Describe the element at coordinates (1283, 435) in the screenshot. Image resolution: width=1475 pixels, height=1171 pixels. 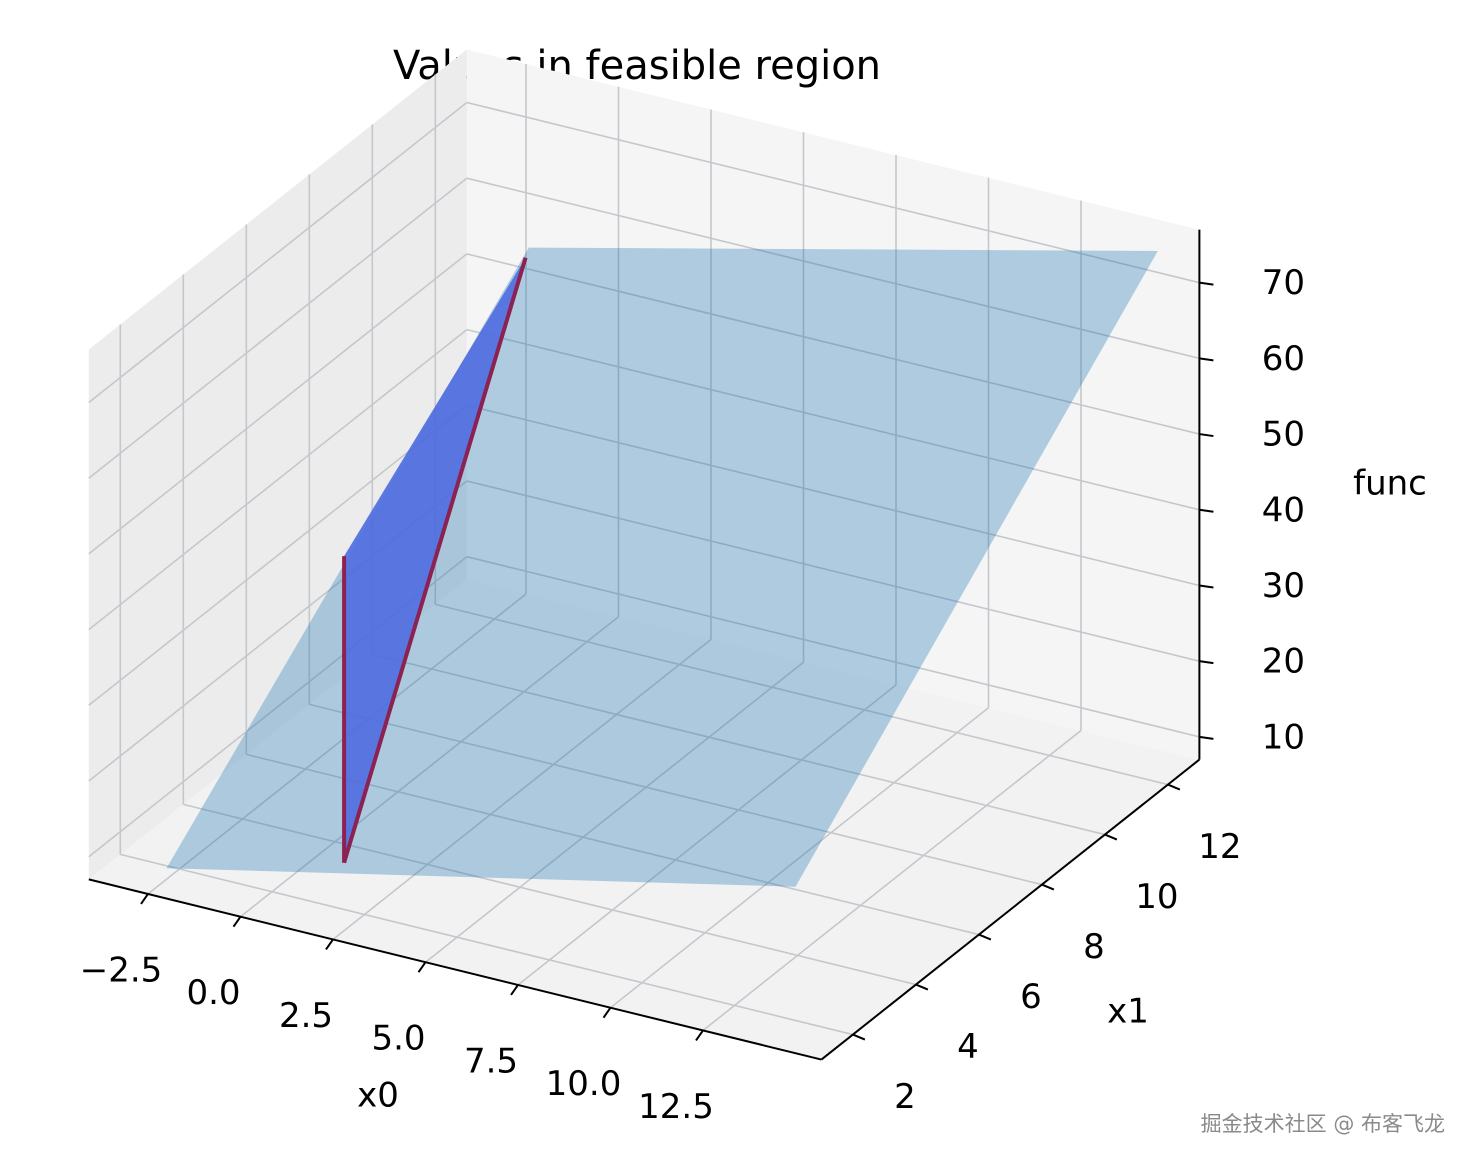
I see `z-tick-label: 50` at that location.